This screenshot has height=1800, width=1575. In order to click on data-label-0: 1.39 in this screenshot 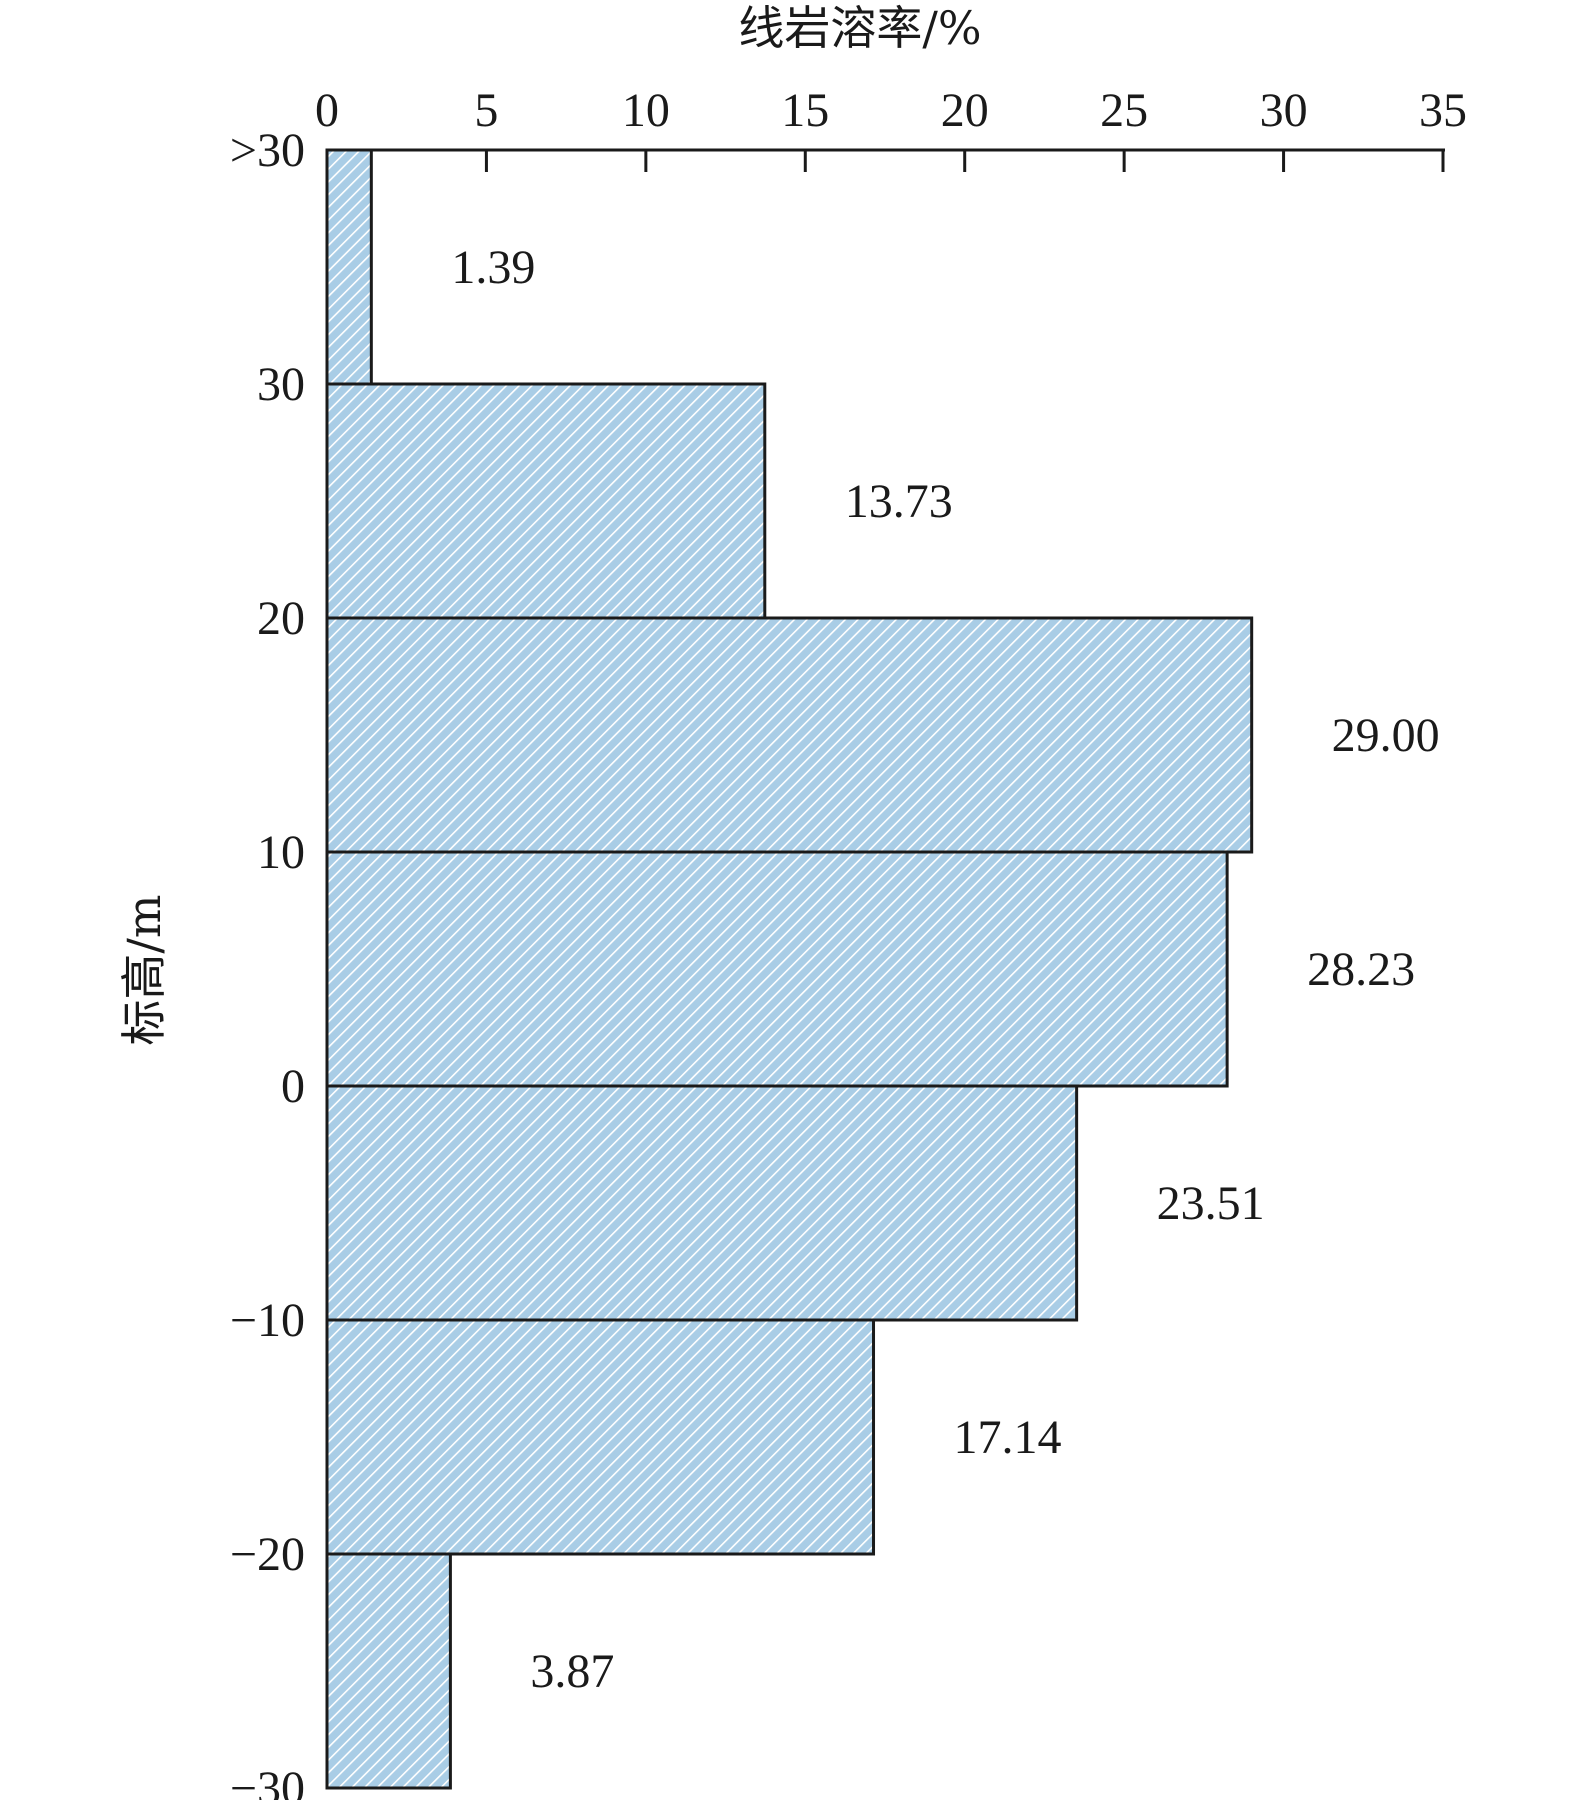, I will do `click(493, 267)`.